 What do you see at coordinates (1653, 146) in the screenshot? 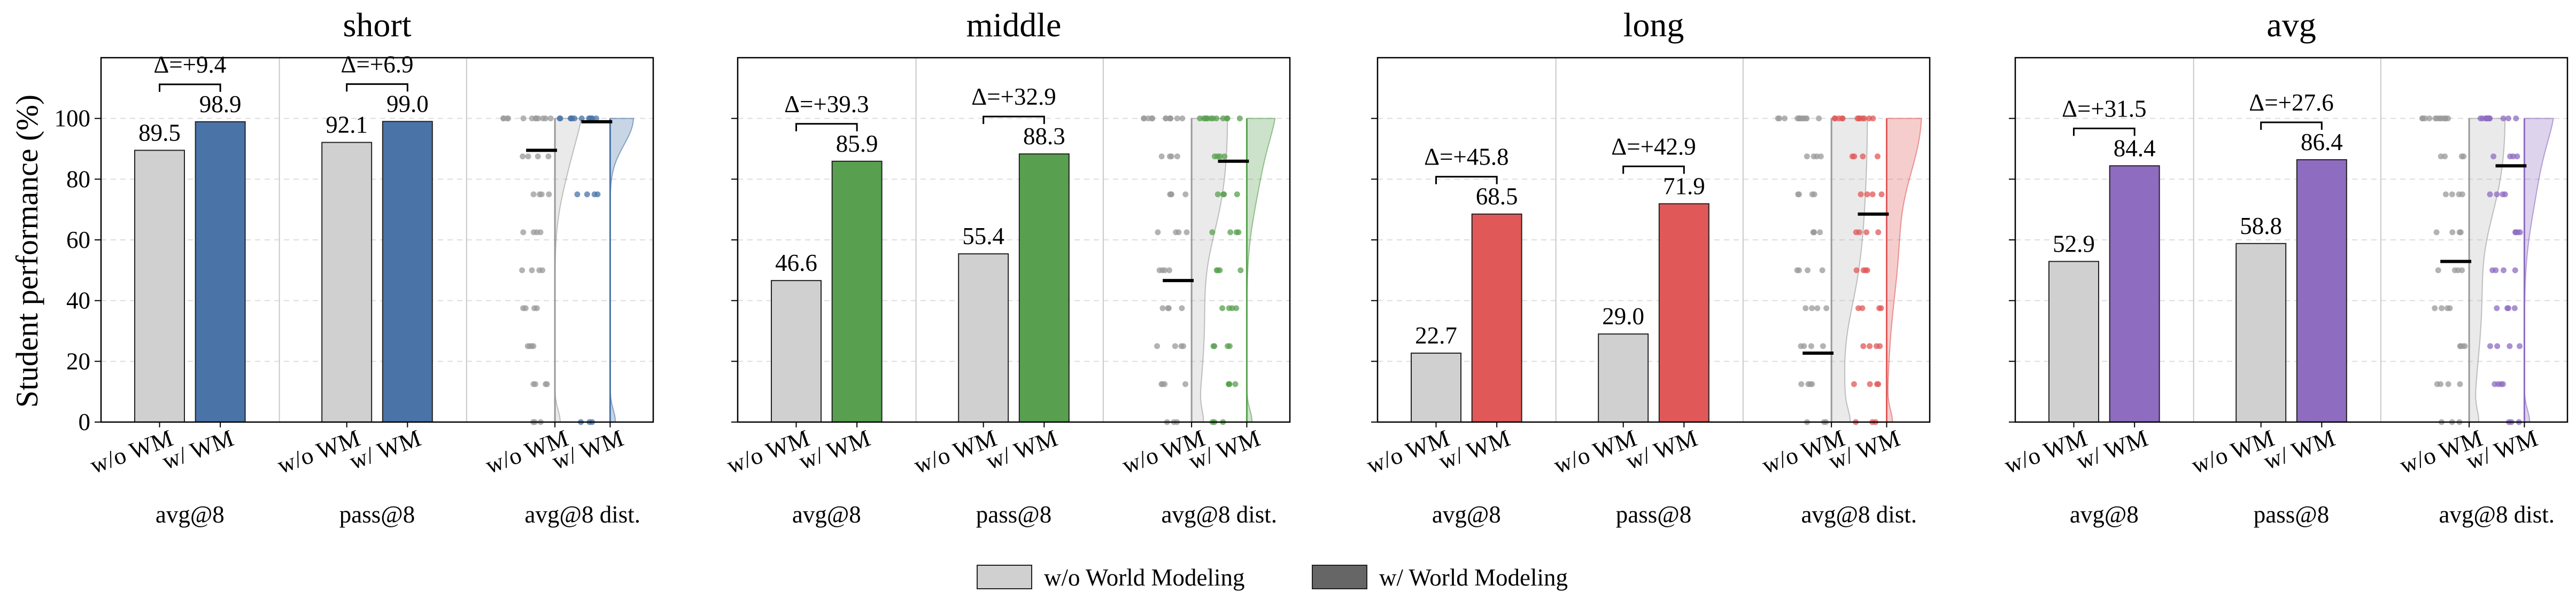
I see `delta-label: Δ=+42.9` at bounding box center [1653, 146].